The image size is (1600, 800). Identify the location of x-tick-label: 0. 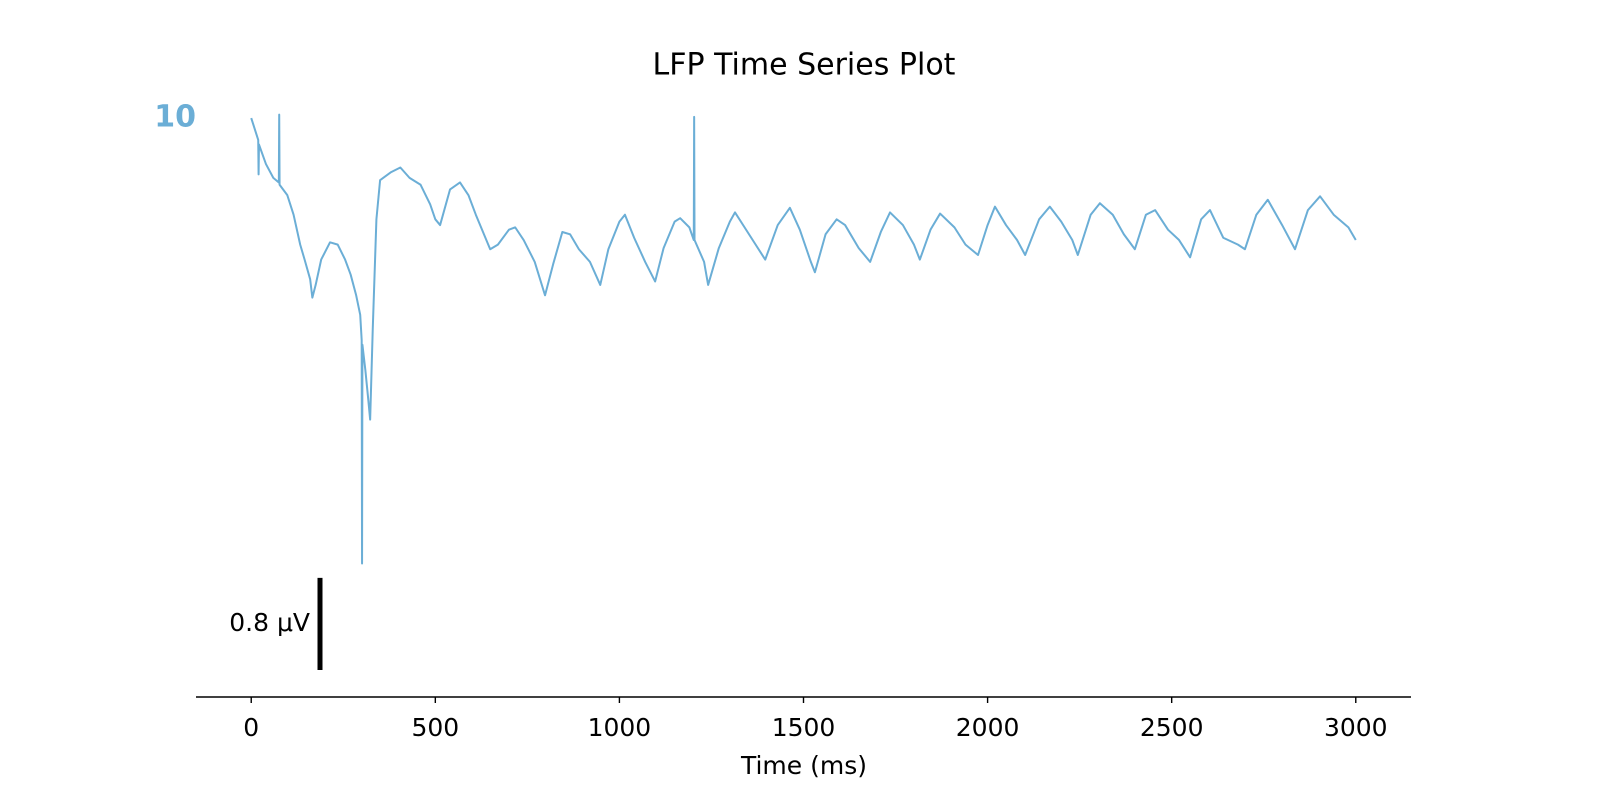
(251, 727).